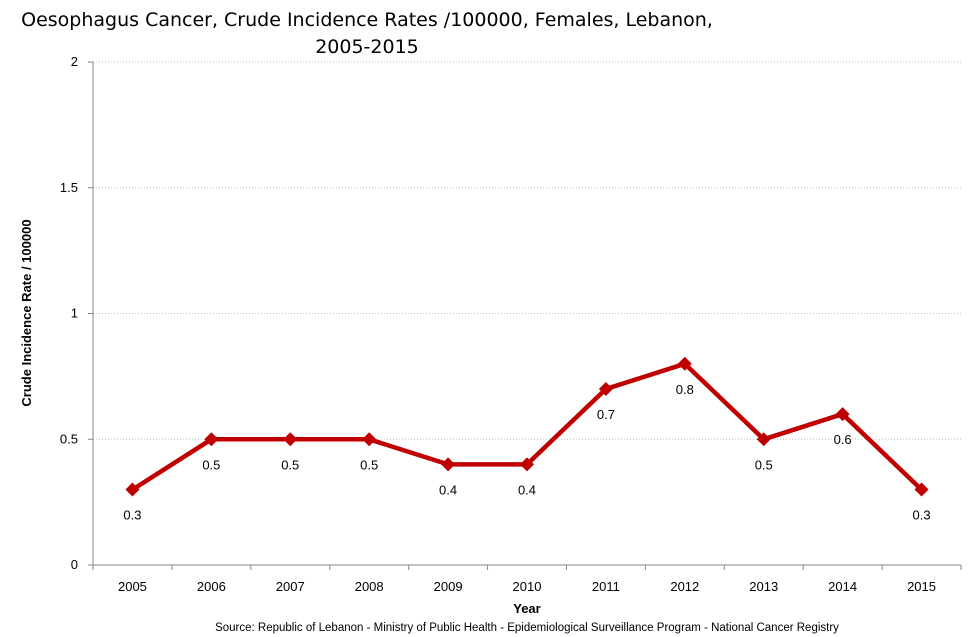 The height and width of the screenshot is (637, 976). What do you see at coordinates (606, 414) in the screenshot?
I see `data-label: 0.7` at bounding box center [606, 414].